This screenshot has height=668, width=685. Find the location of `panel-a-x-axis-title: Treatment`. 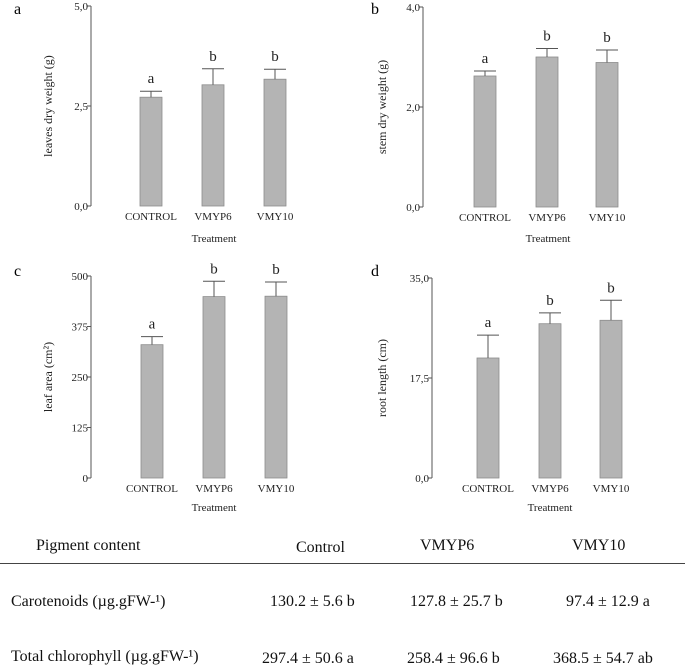

panel-a-x-axis-title: Treatment is located at coordinates (214, 239).